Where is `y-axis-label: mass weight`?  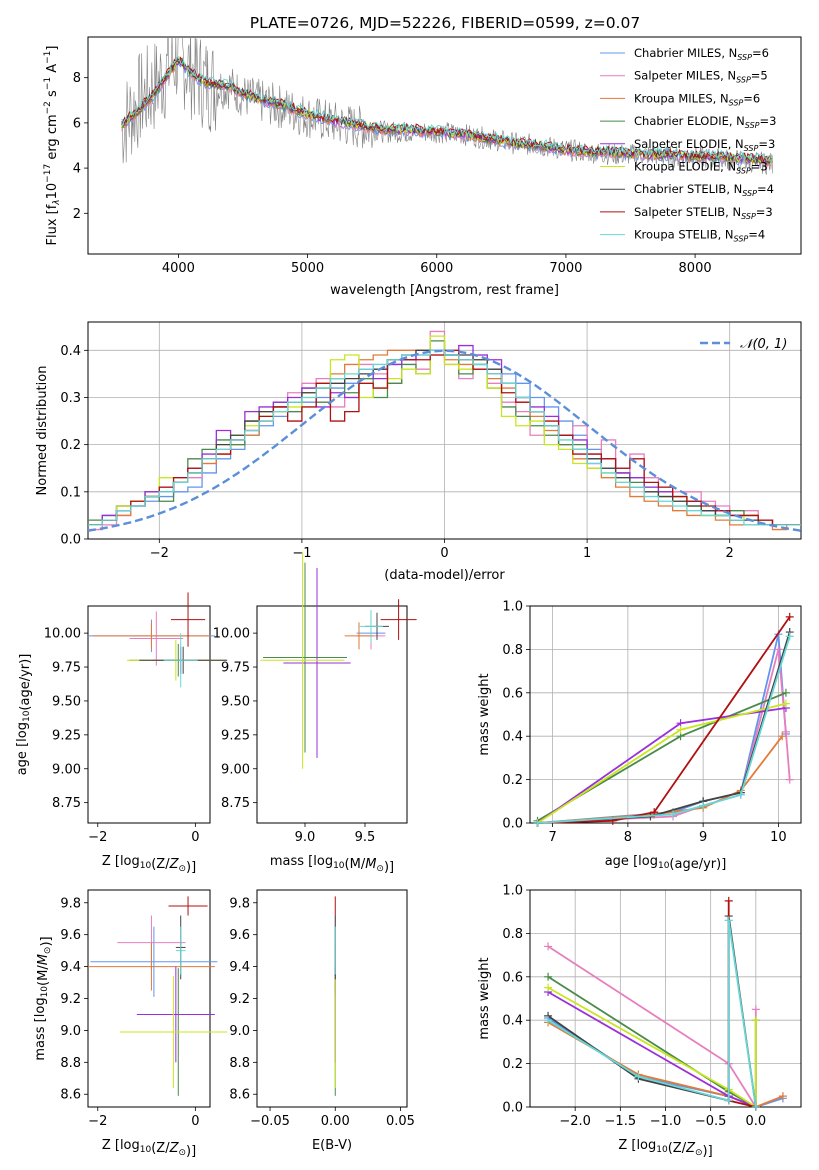
y-axis-label: mass weight is located at coordinates (484, 714).